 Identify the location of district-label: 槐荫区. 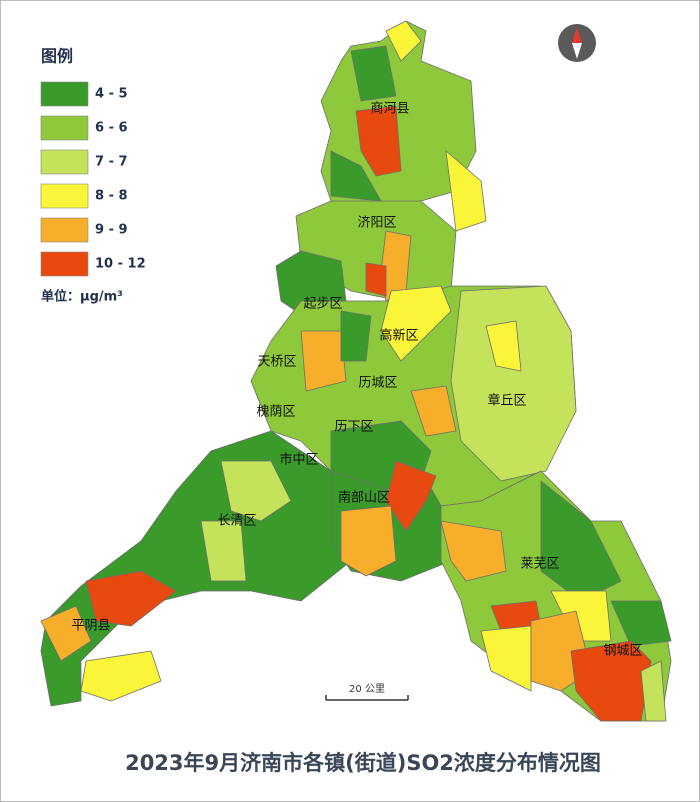
(275, 412).